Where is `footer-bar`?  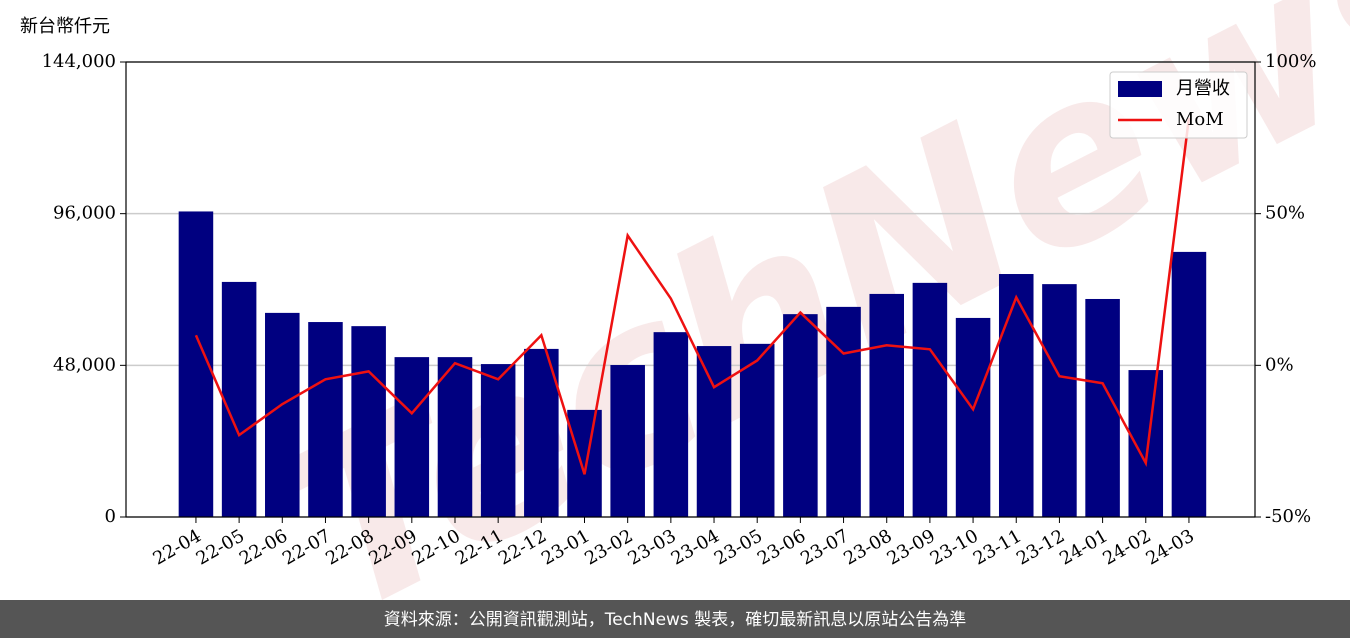
footer-bar is located at coordinates (675, 619).